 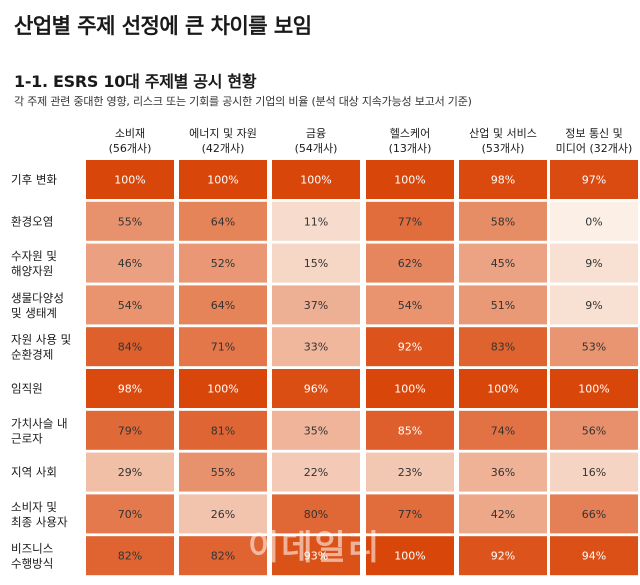 I want to click on column-header-line: (42개사), so click(x=223, y=148).